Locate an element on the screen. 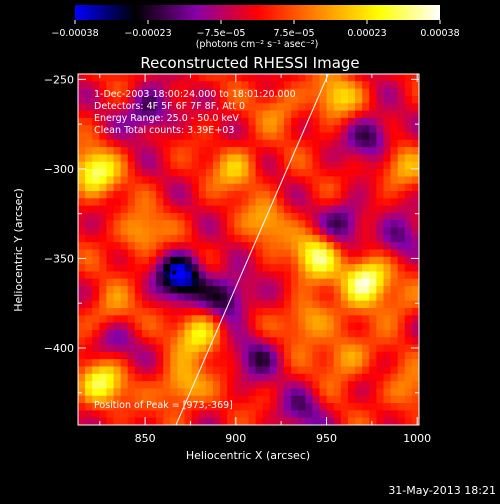 The width and height of the screenshot is (500, 504). y-tick-label: −350 is located at coordinates (59, 258).